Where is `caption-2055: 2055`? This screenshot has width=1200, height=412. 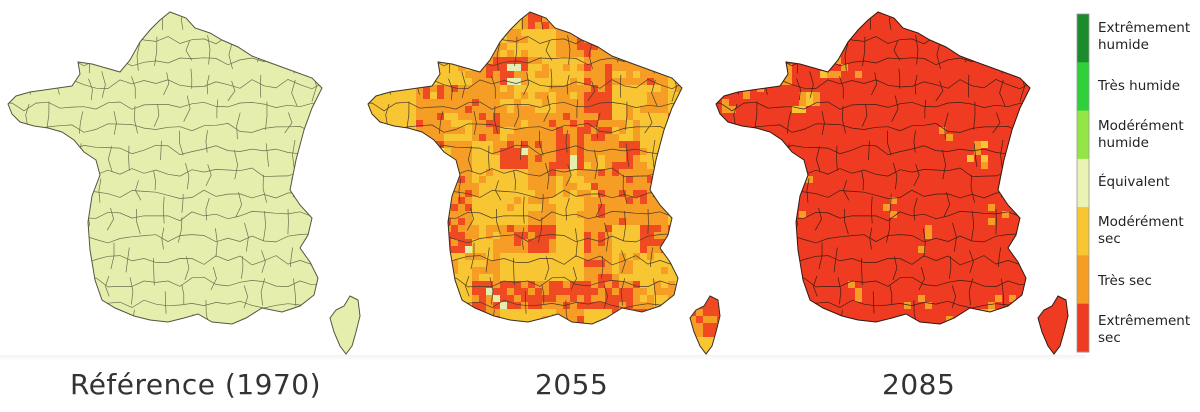
caption-2055: 2055 is located at coordinates (572, 384).